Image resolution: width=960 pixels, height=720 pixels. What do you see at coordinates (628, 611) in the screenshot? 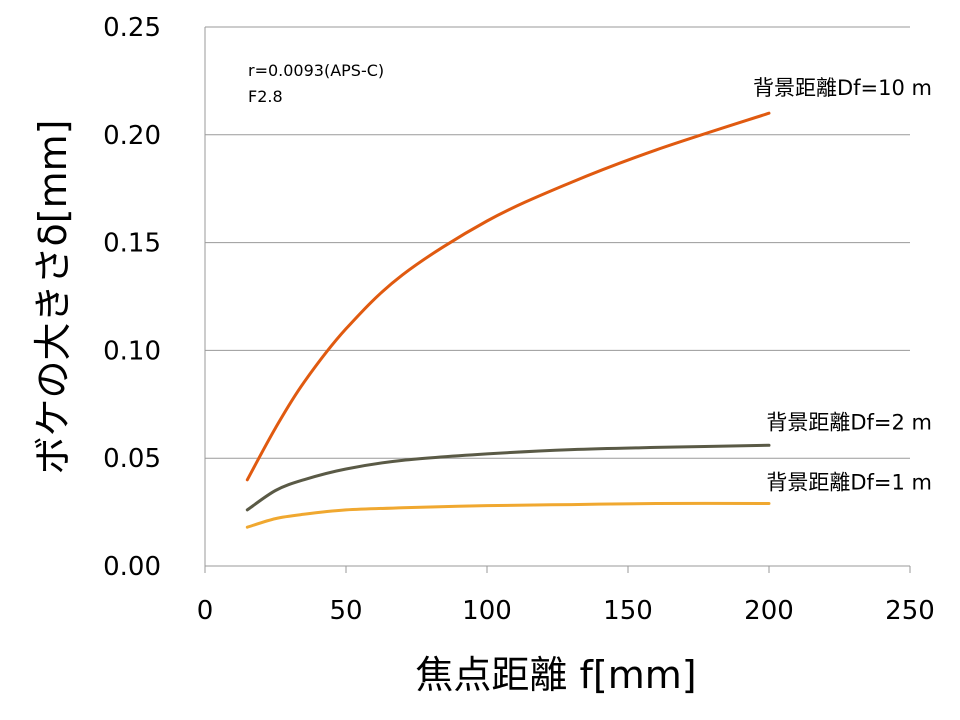
I see `x-tick-label: 150` at bounding box center [628, 611].